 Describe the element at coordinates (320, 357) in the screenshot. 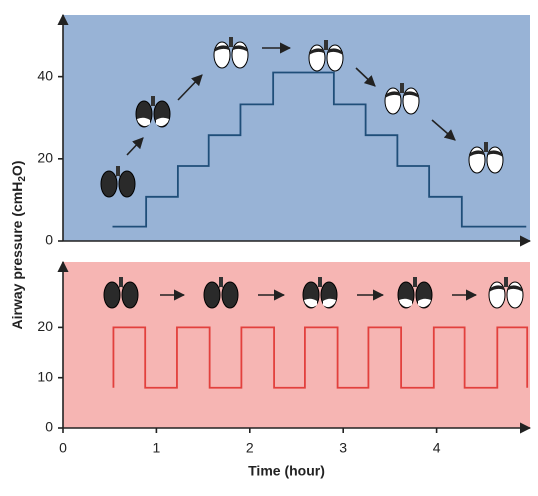

I see `data-line` at that location.